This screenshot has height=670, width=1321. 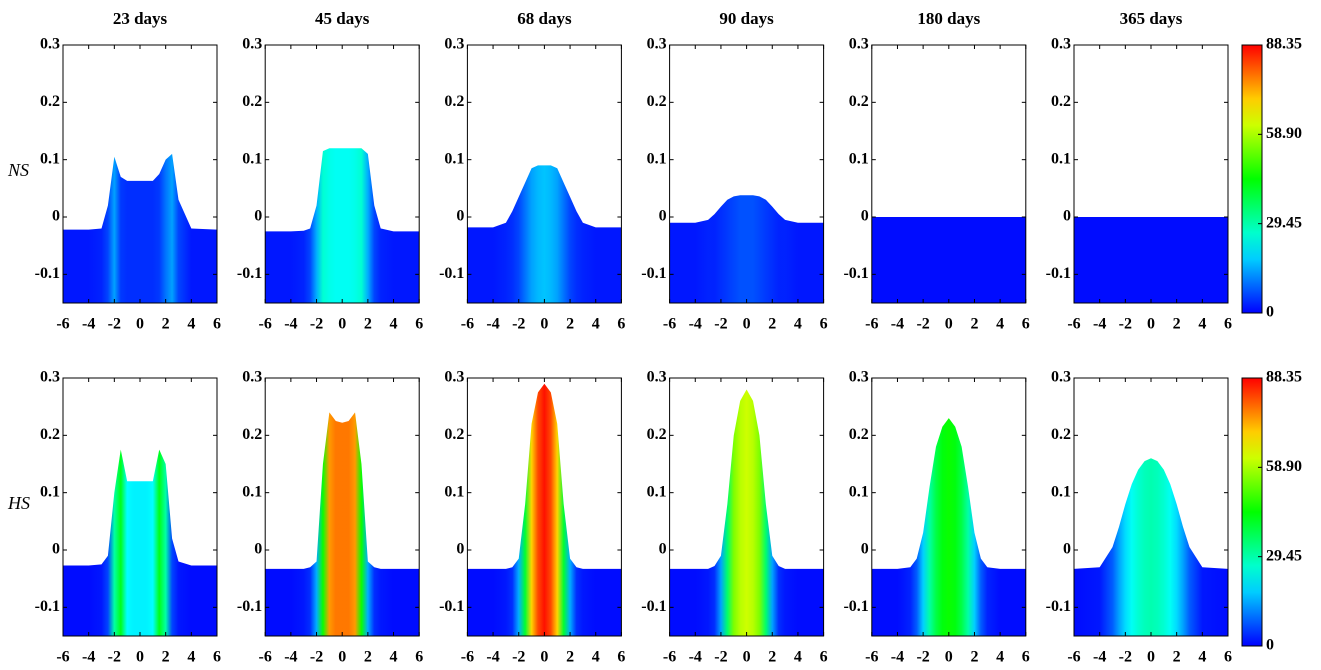 I want to click on colorbar-tick-label: 58.90, so click(x=1284, y=466).